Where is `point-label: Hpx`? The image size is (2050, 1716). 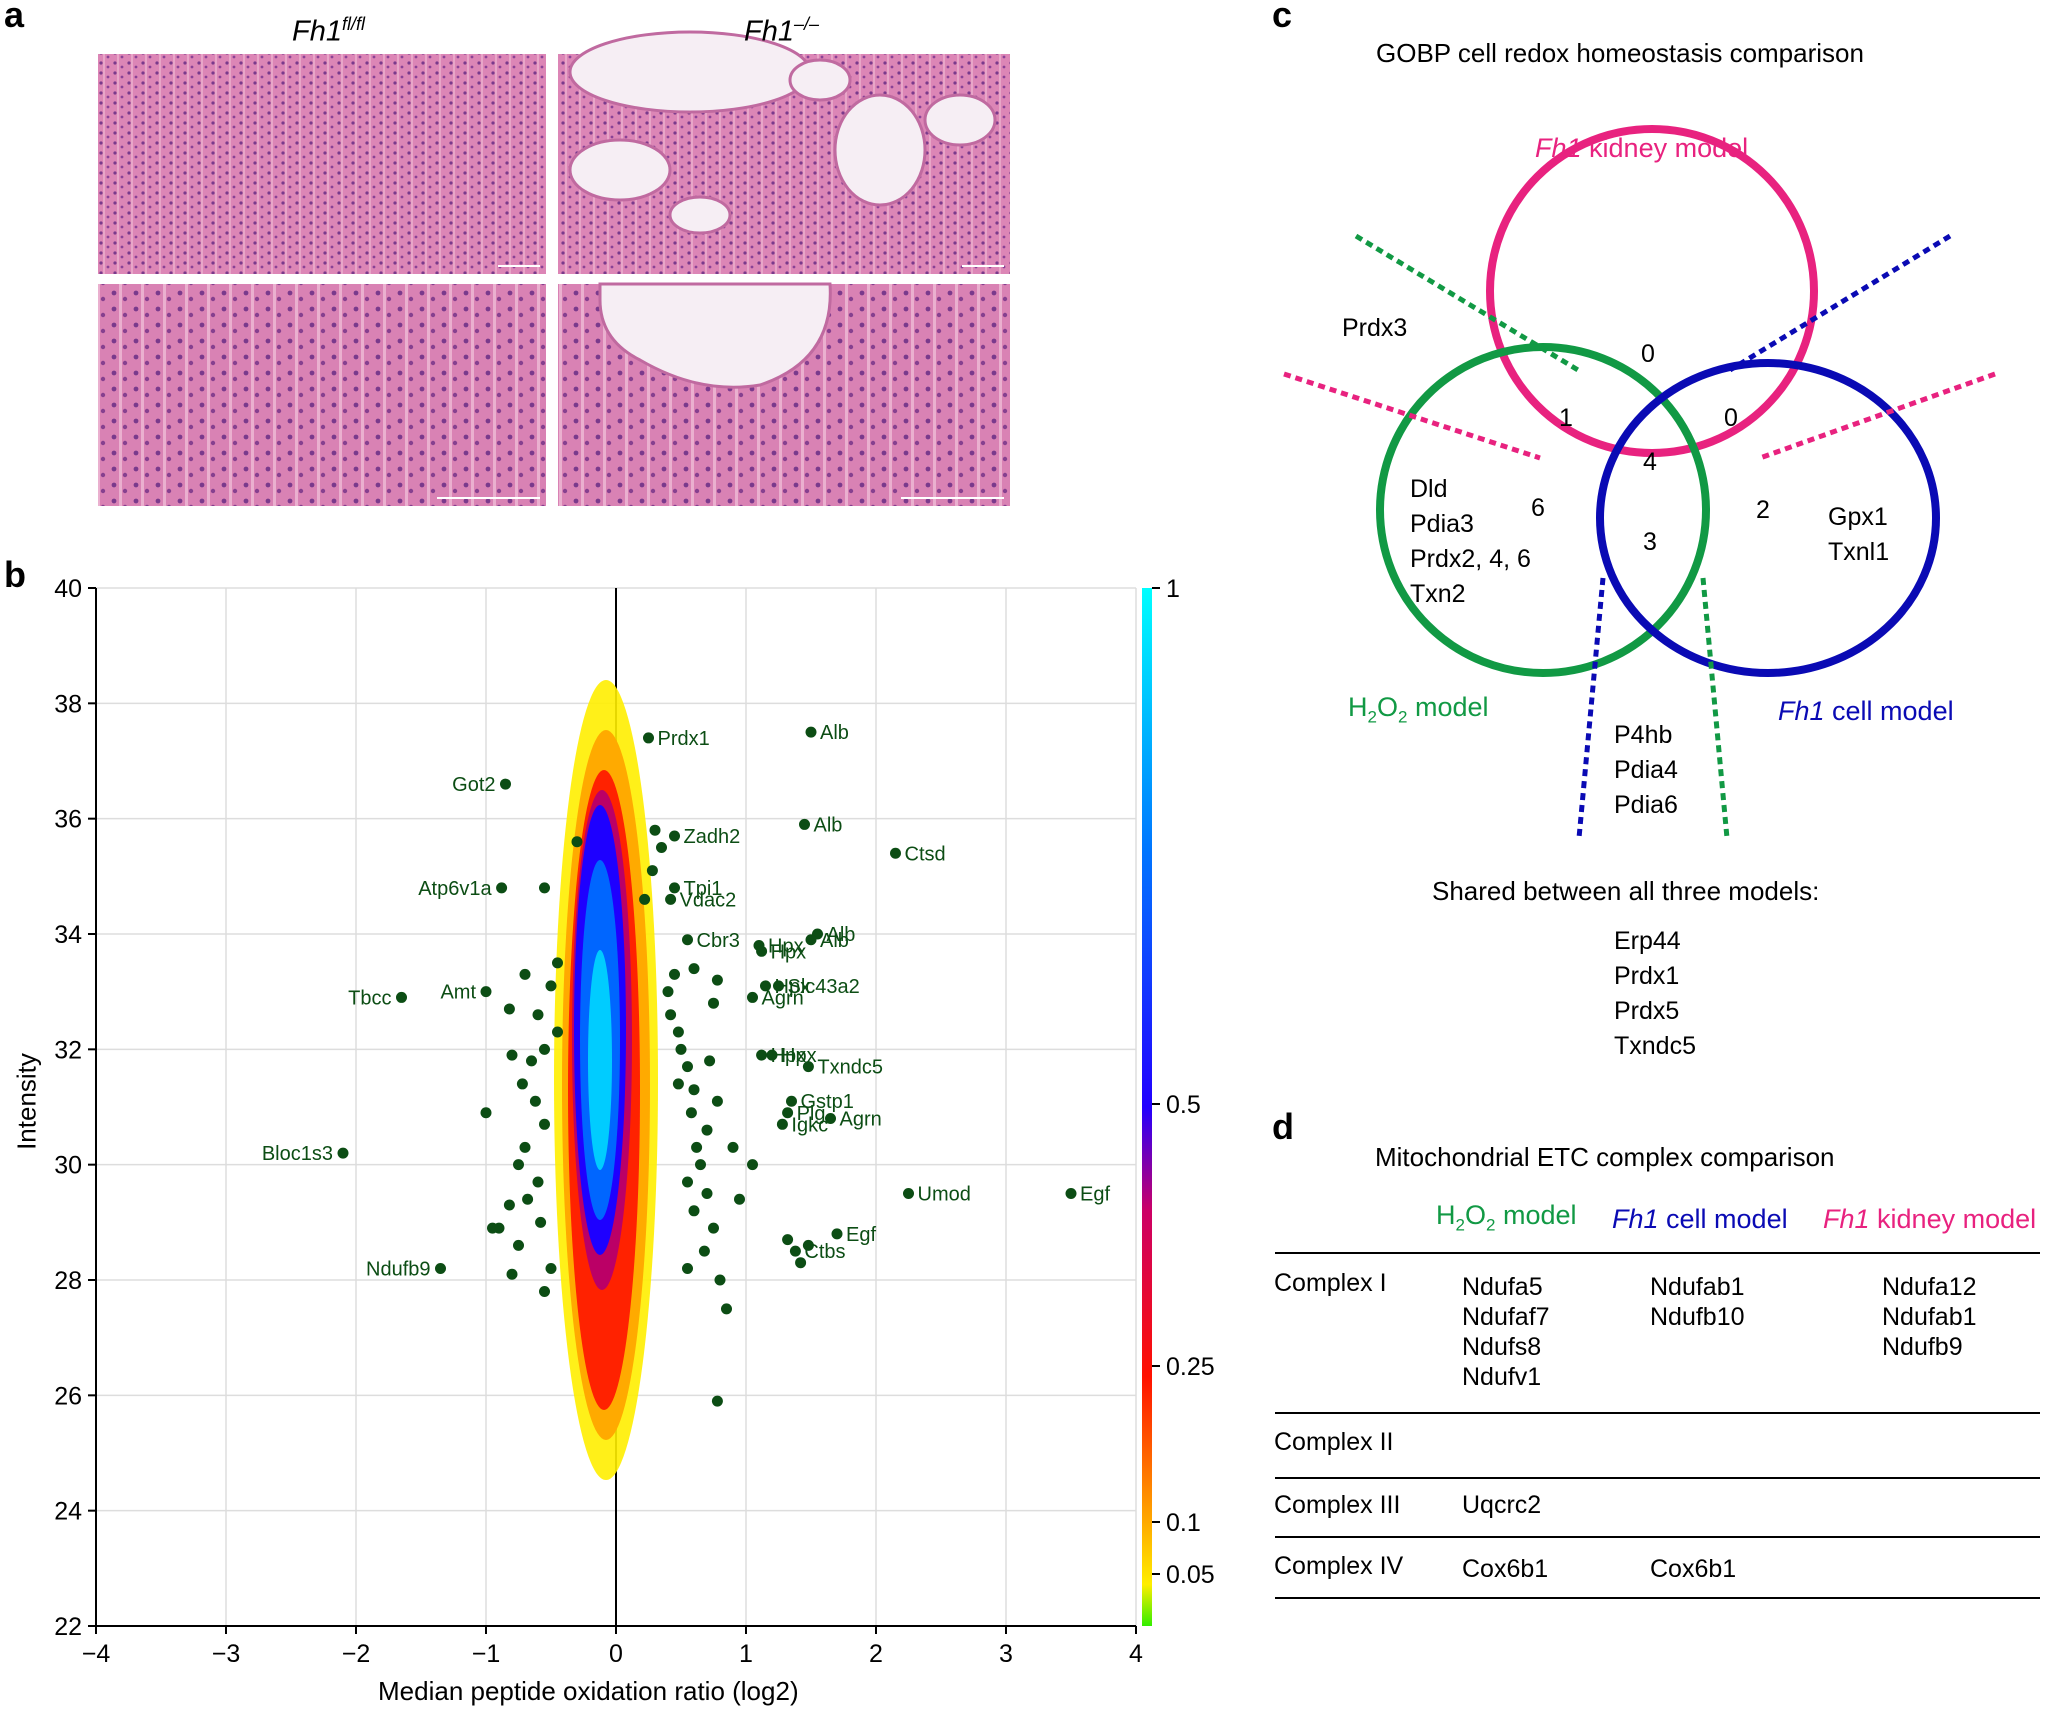
point-label: Hpx is located at coordinates (793, 987).